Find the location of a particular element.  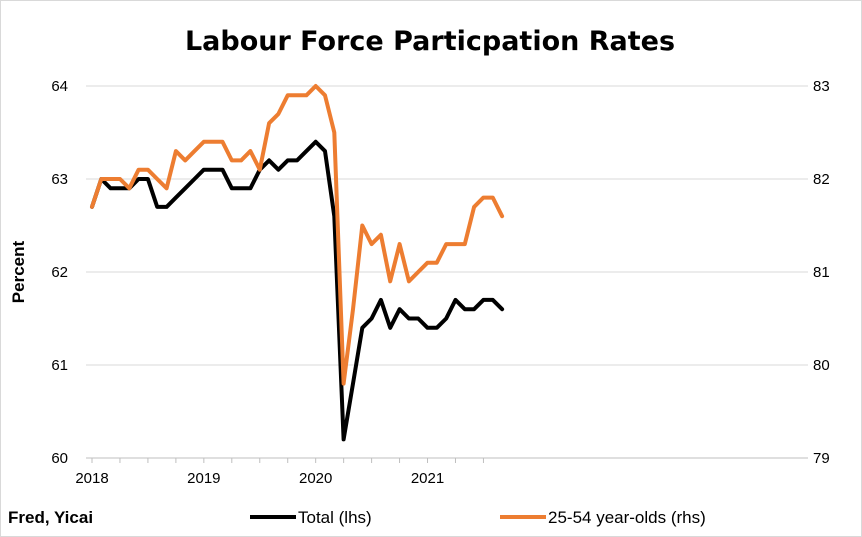

source-credit: Fred, Yicai is located at coordinates (50, 517).